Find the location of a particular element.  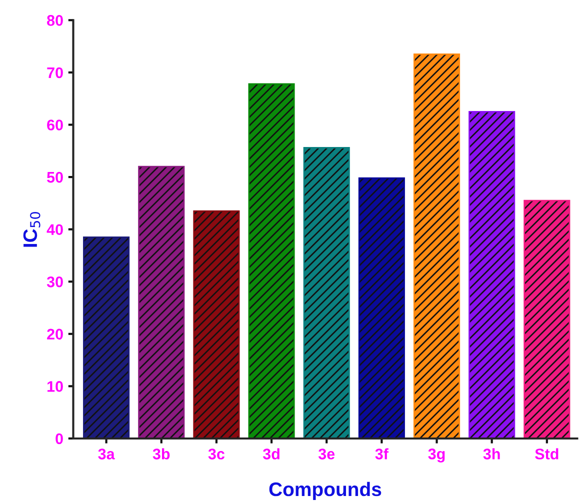

y-tick-label: 50 is located at coordinates (55, 177).